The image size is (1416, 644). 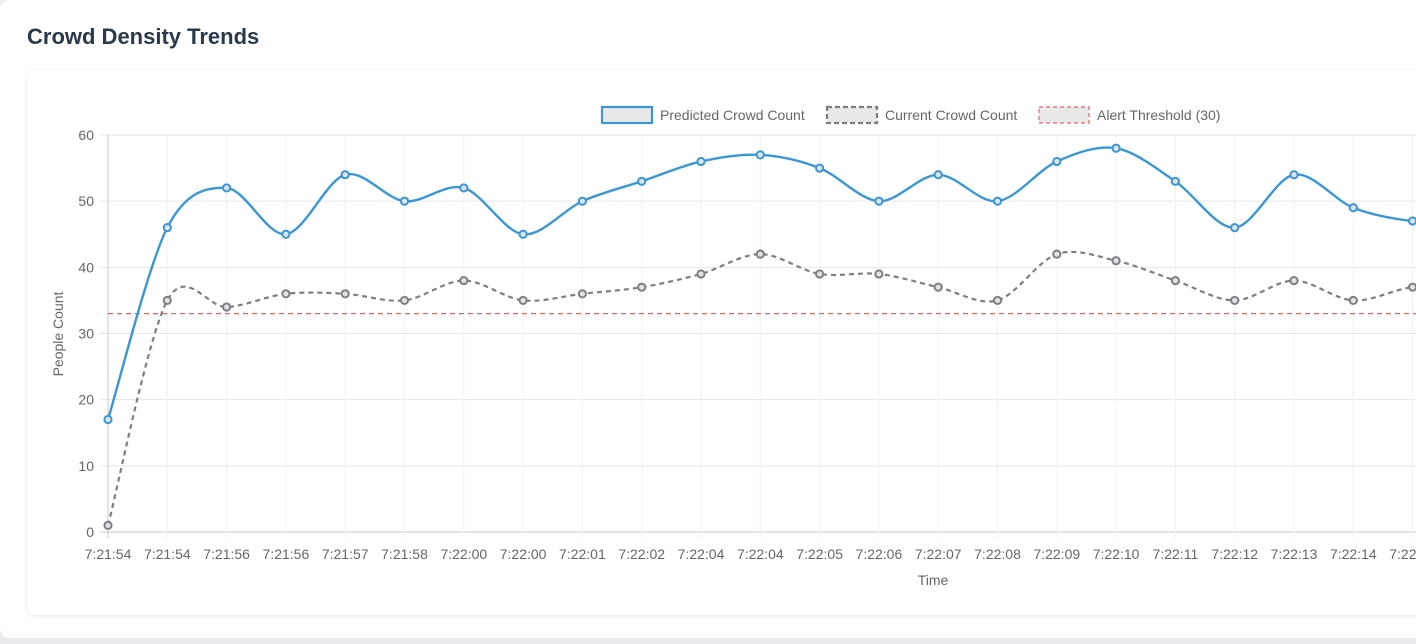 I want to click on legend-item: Predicted Crowd Count, so click(x=702, y=115).